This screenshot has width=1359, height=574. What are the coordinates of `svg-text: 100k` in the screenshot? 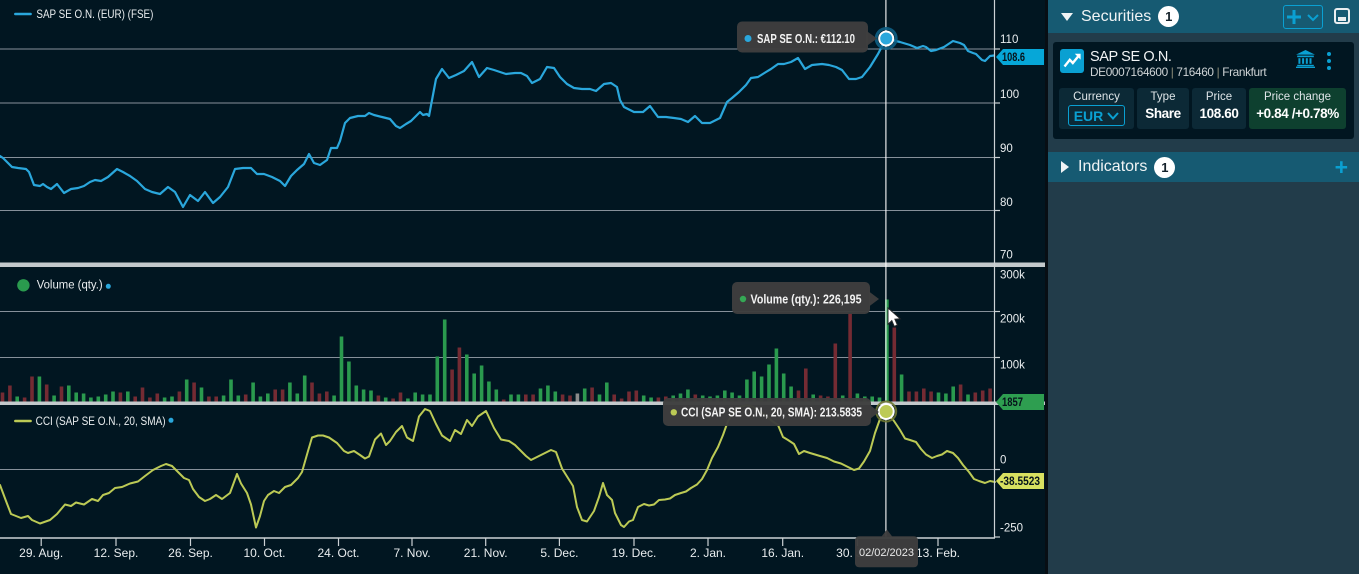 It's located at (1012, 366).